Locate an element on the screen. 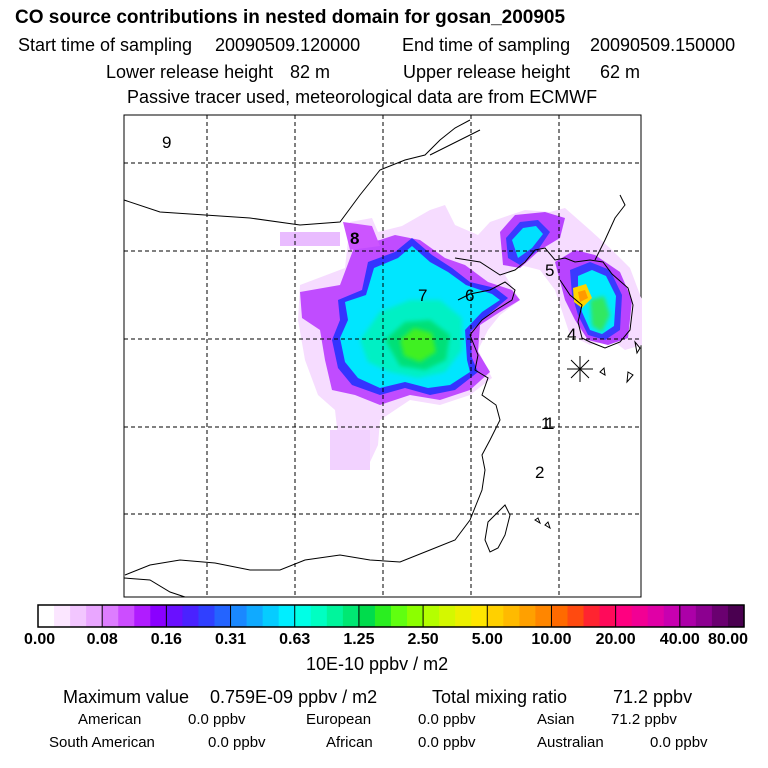  contribution-region: South American is located at coordinates (102, 742).